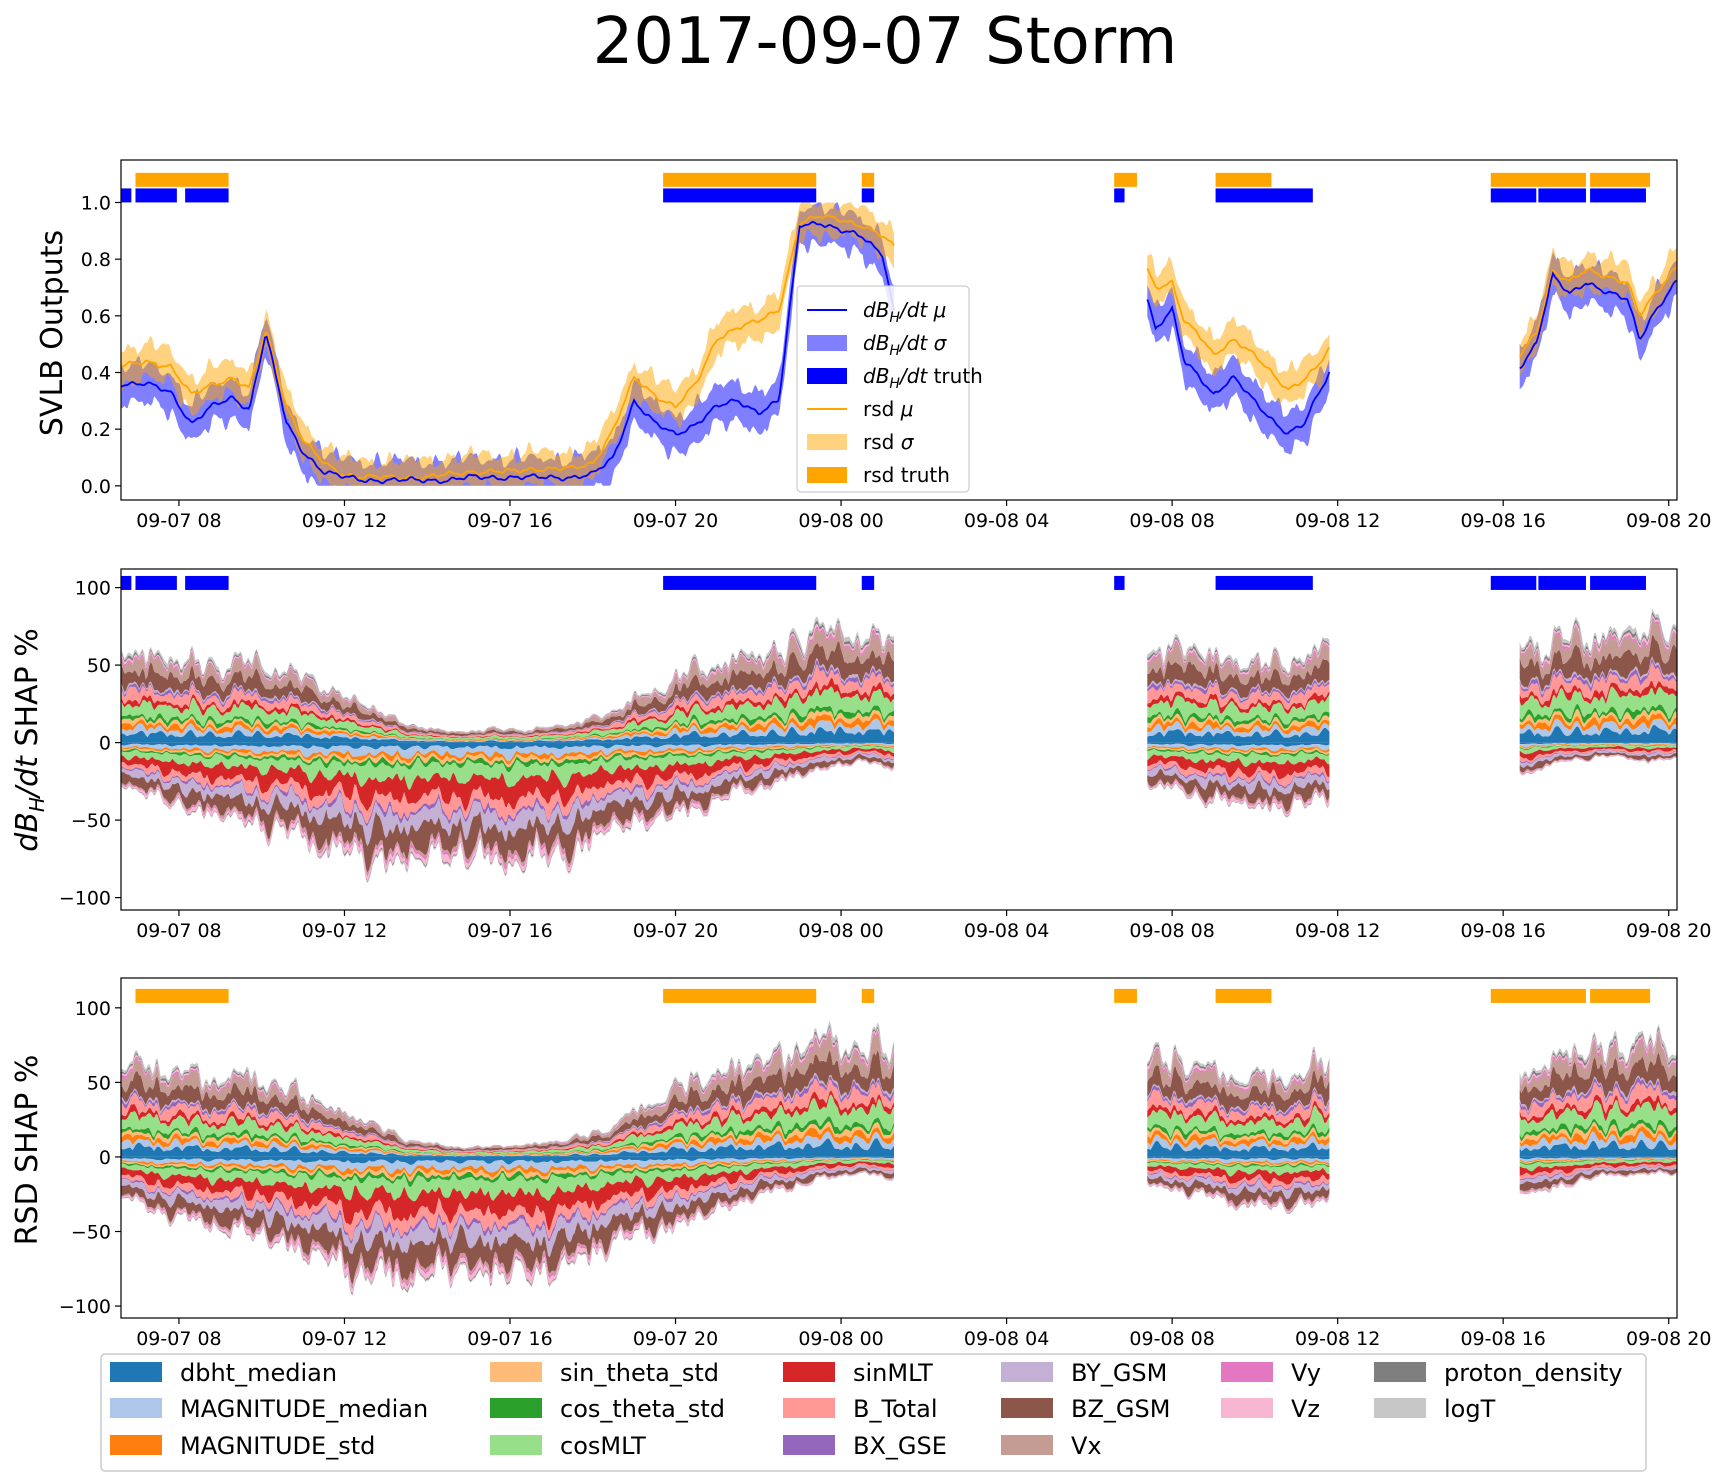 The image size is (1720, 1477). I want to click on y-tick-label: 100, so click(93, 589).